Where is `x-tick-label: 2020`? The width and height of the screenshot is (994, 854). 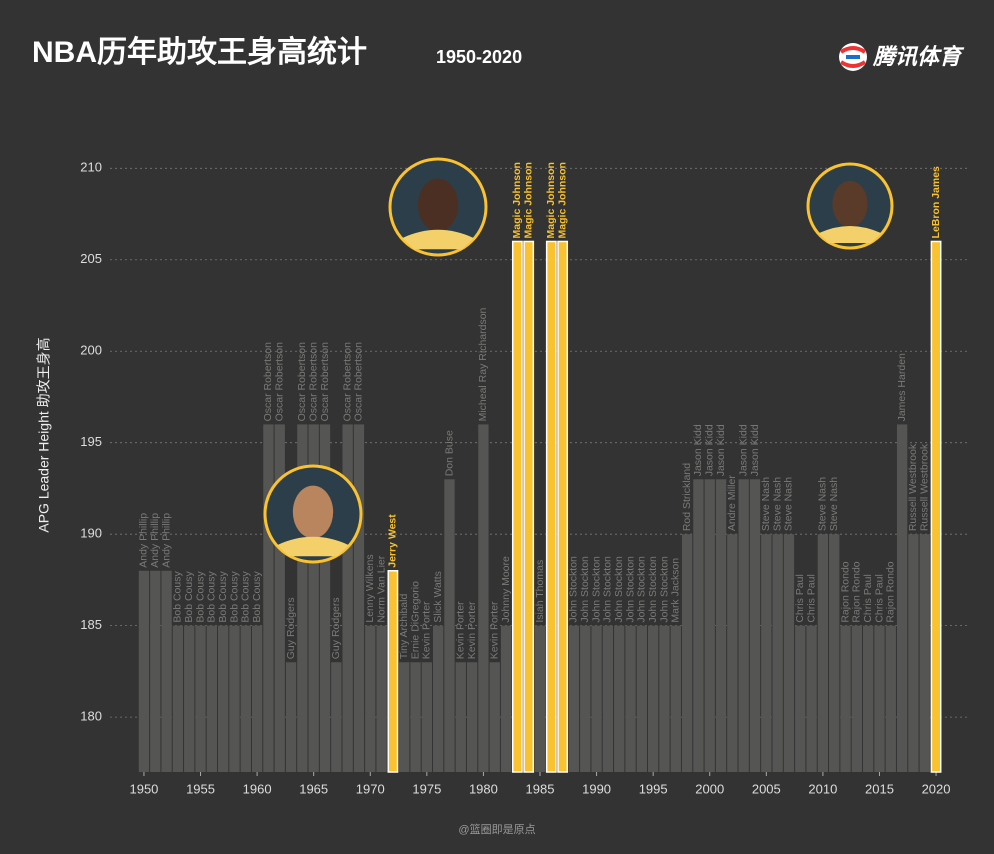
x-tick-label: 2020 is located at coordinates (936, 788).